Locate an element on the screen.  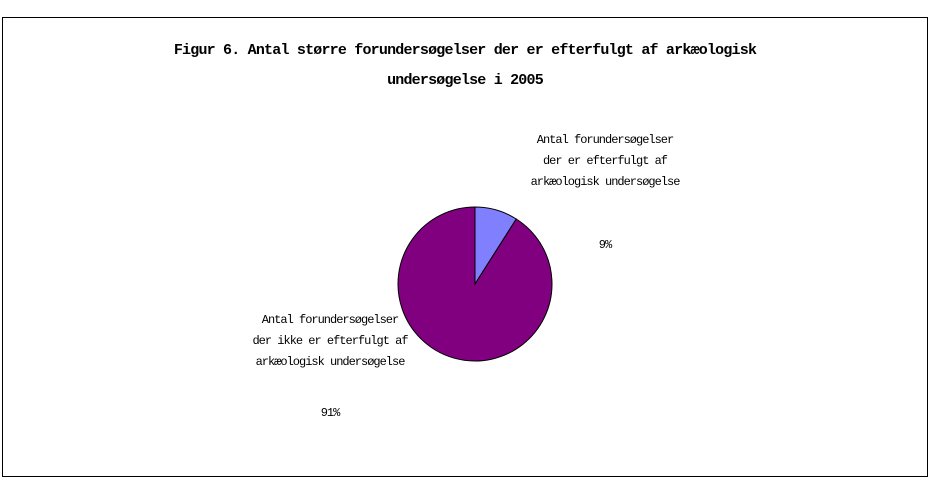
slice-value-label: 91% is located at coordinates (330, 413).